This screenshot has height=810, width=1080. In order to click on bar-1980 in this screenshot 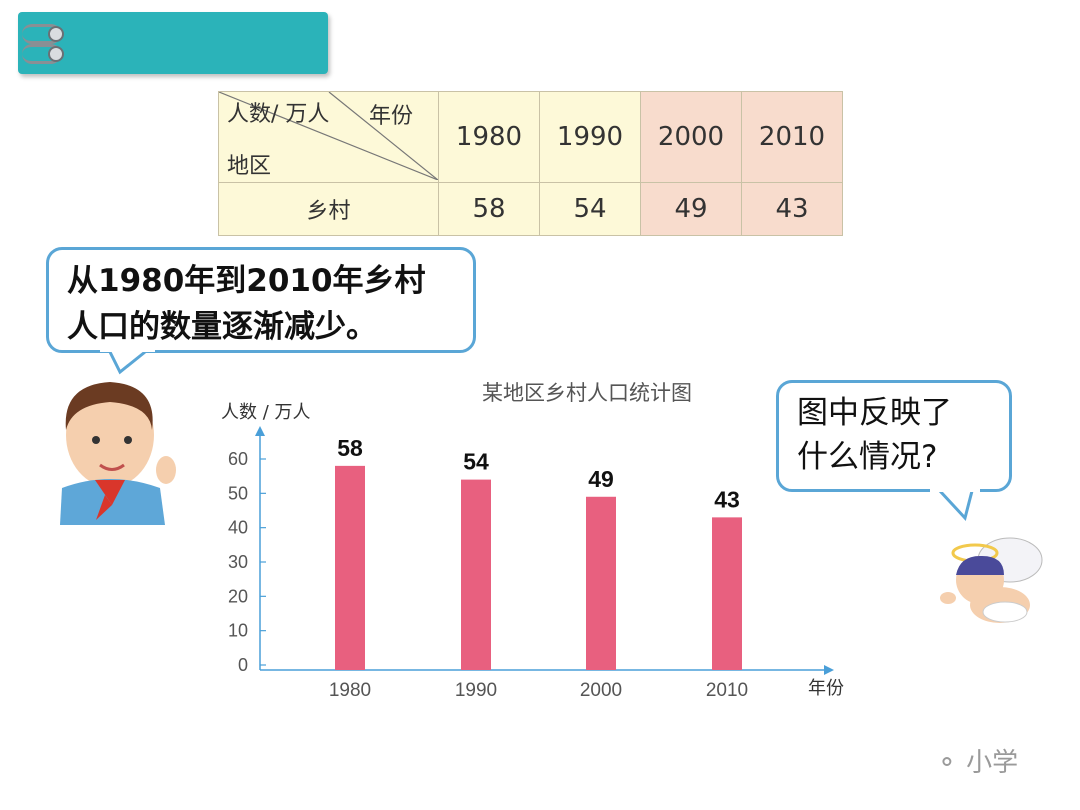, I will do `click(350, 567)`.